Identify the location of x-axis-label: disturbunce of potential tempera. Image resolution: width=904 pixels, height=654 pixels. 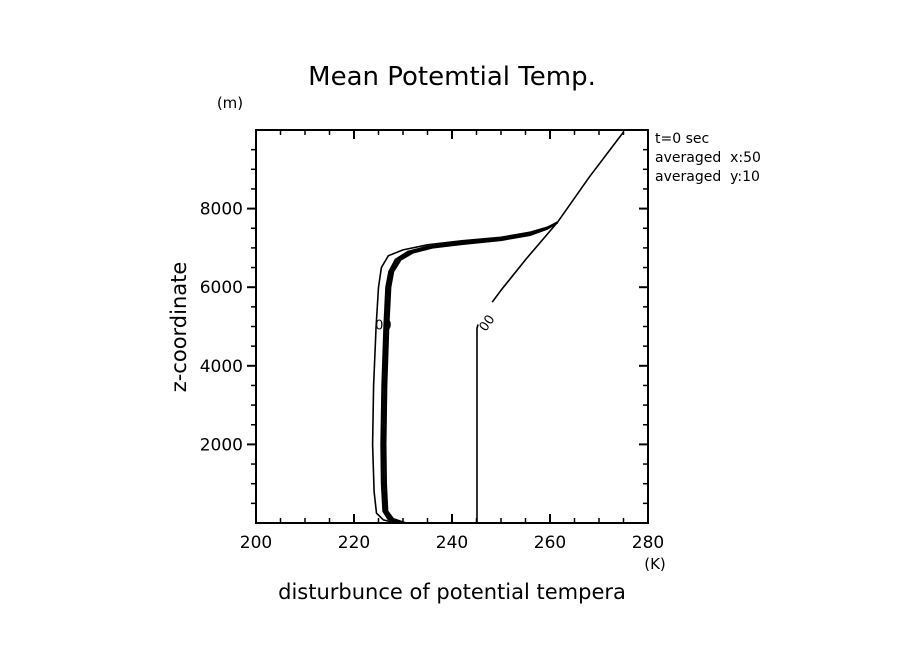
(452, 592).